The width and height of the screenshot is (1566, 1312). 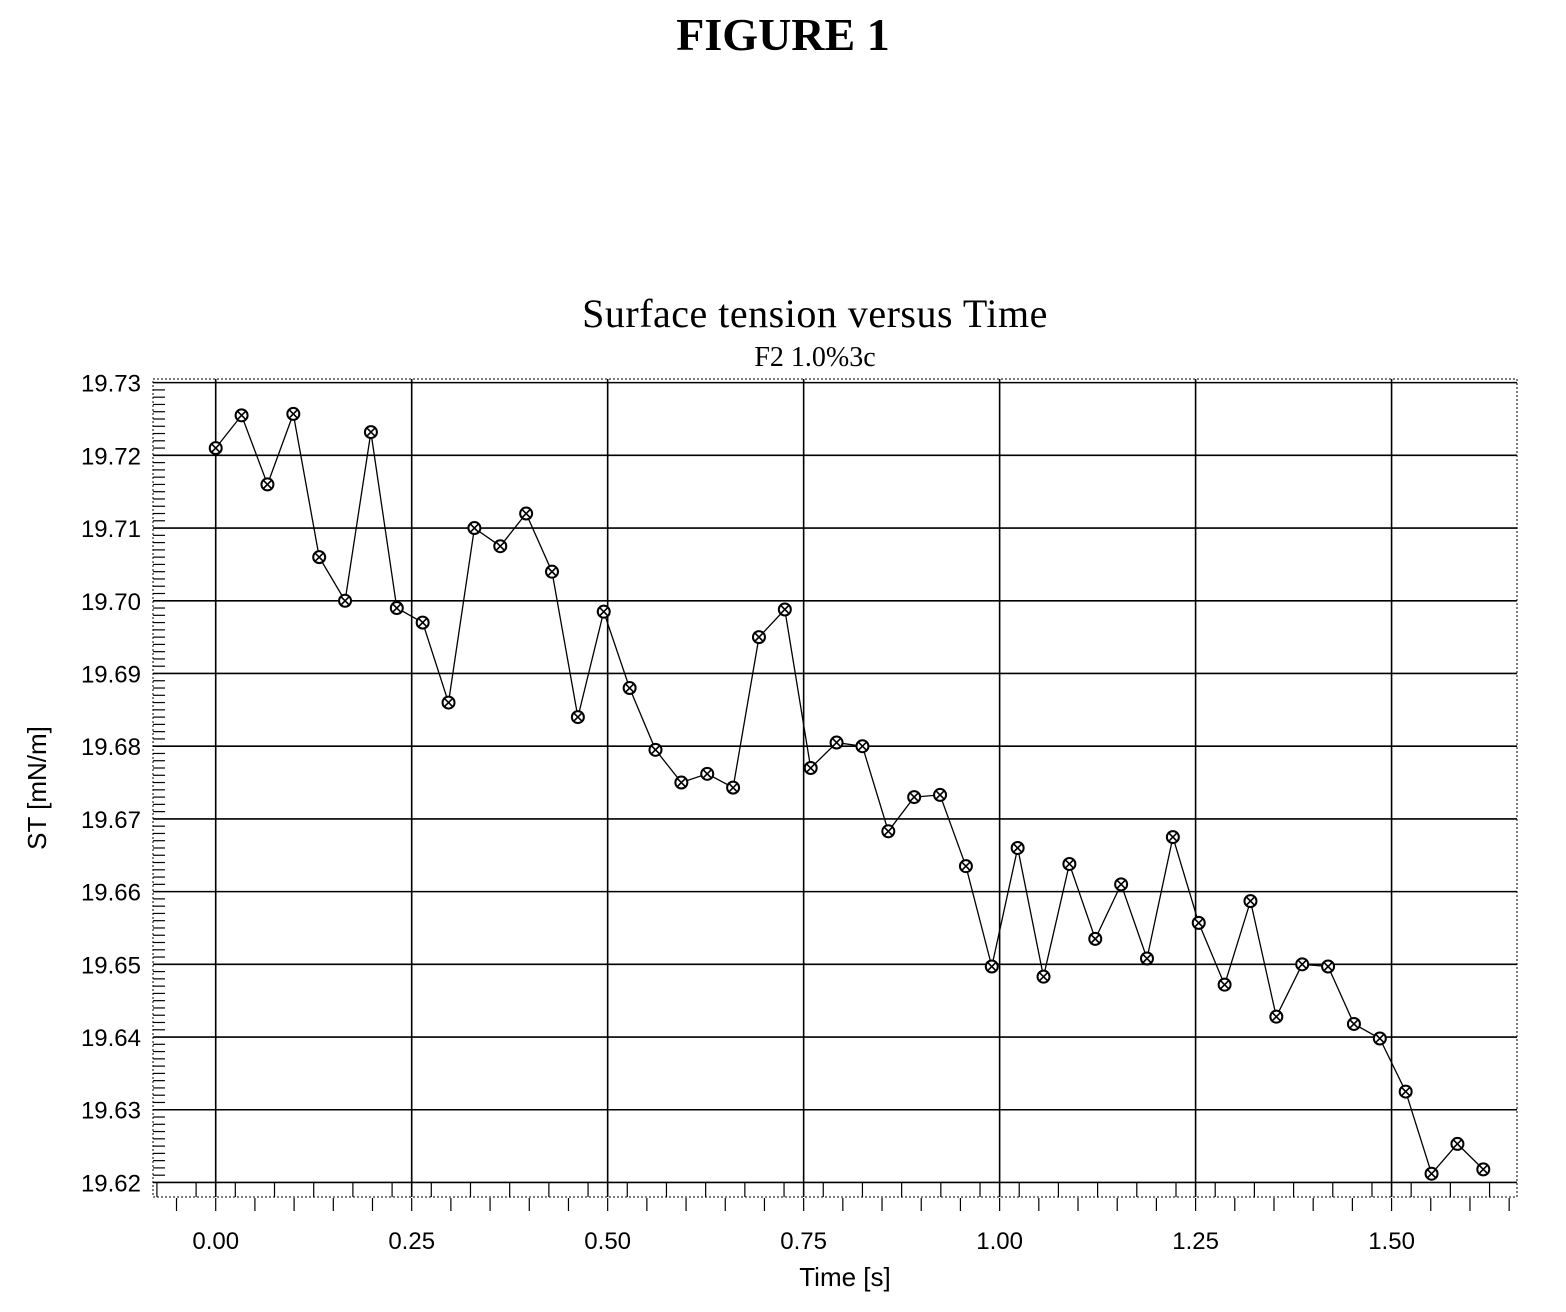 What do you see at coordinates (999, 1241) in the screenshot?
I see `x-tick-label: 1.00` at bounding box center [999, 1241].